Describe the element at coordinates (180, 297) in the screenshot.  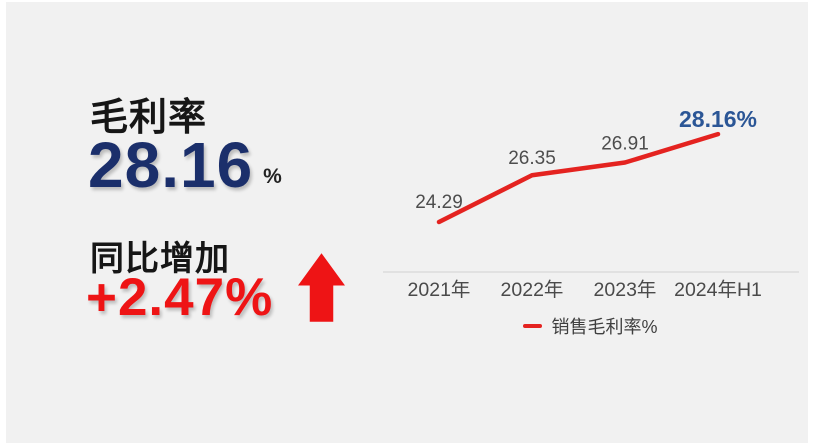
I see `yoy-value: +2.47%` at that location.